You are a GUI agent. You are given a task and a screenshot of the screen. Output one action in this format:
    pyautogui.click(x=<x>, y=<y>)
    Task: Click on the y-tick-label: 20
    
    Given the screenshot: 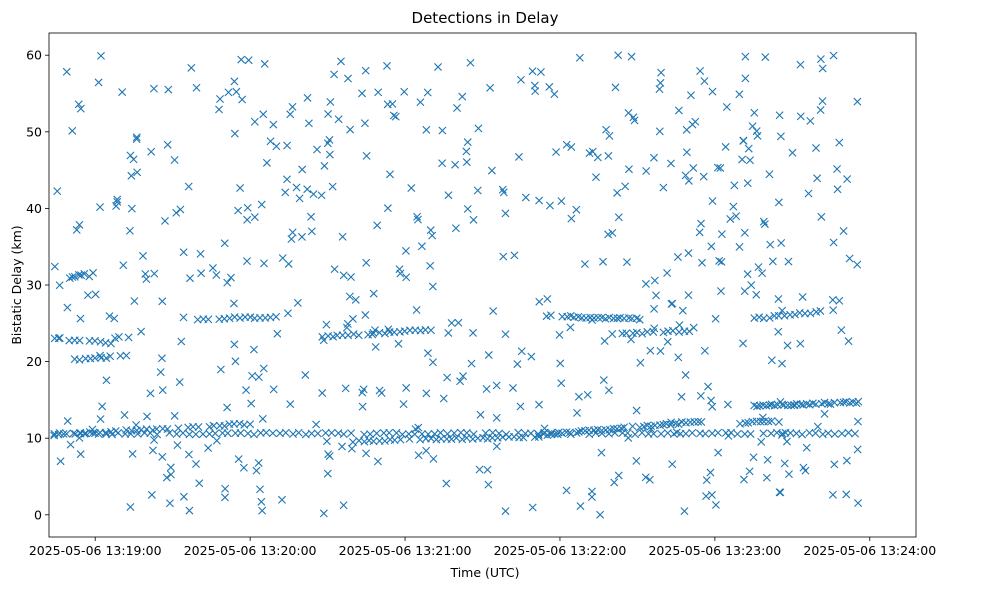 What is the action you would take?
    pyautogui.click(x=34, y=361)
    